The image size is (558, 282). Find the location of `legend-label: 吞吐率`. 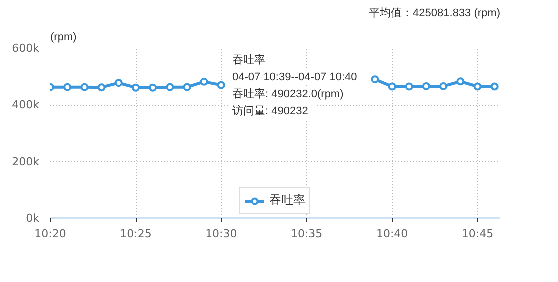

legend-label: 吞吐率 is located at coordinates (288, 200).